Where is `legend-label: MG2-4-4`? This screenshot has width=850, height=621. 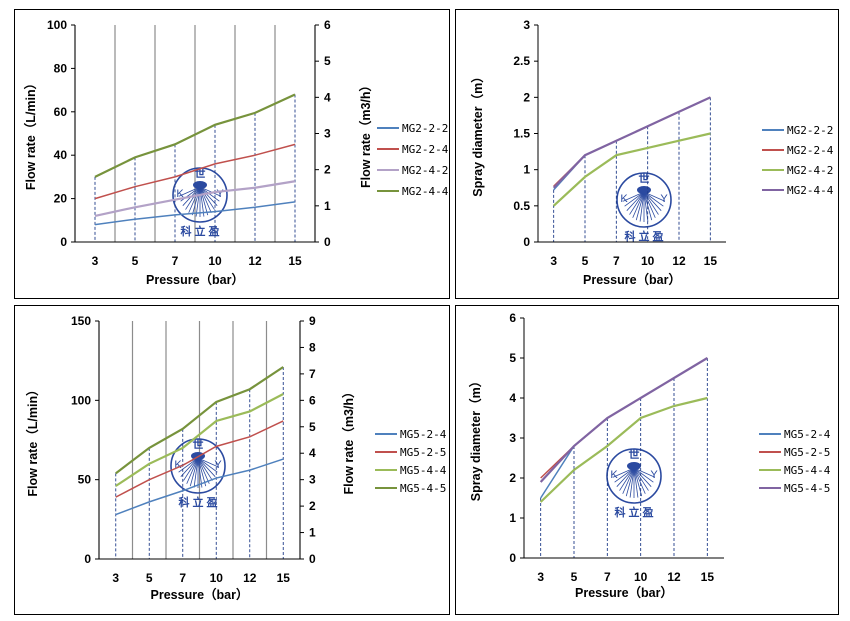 legend-label: MG2-4-4 is located at coordinates (425, 191).